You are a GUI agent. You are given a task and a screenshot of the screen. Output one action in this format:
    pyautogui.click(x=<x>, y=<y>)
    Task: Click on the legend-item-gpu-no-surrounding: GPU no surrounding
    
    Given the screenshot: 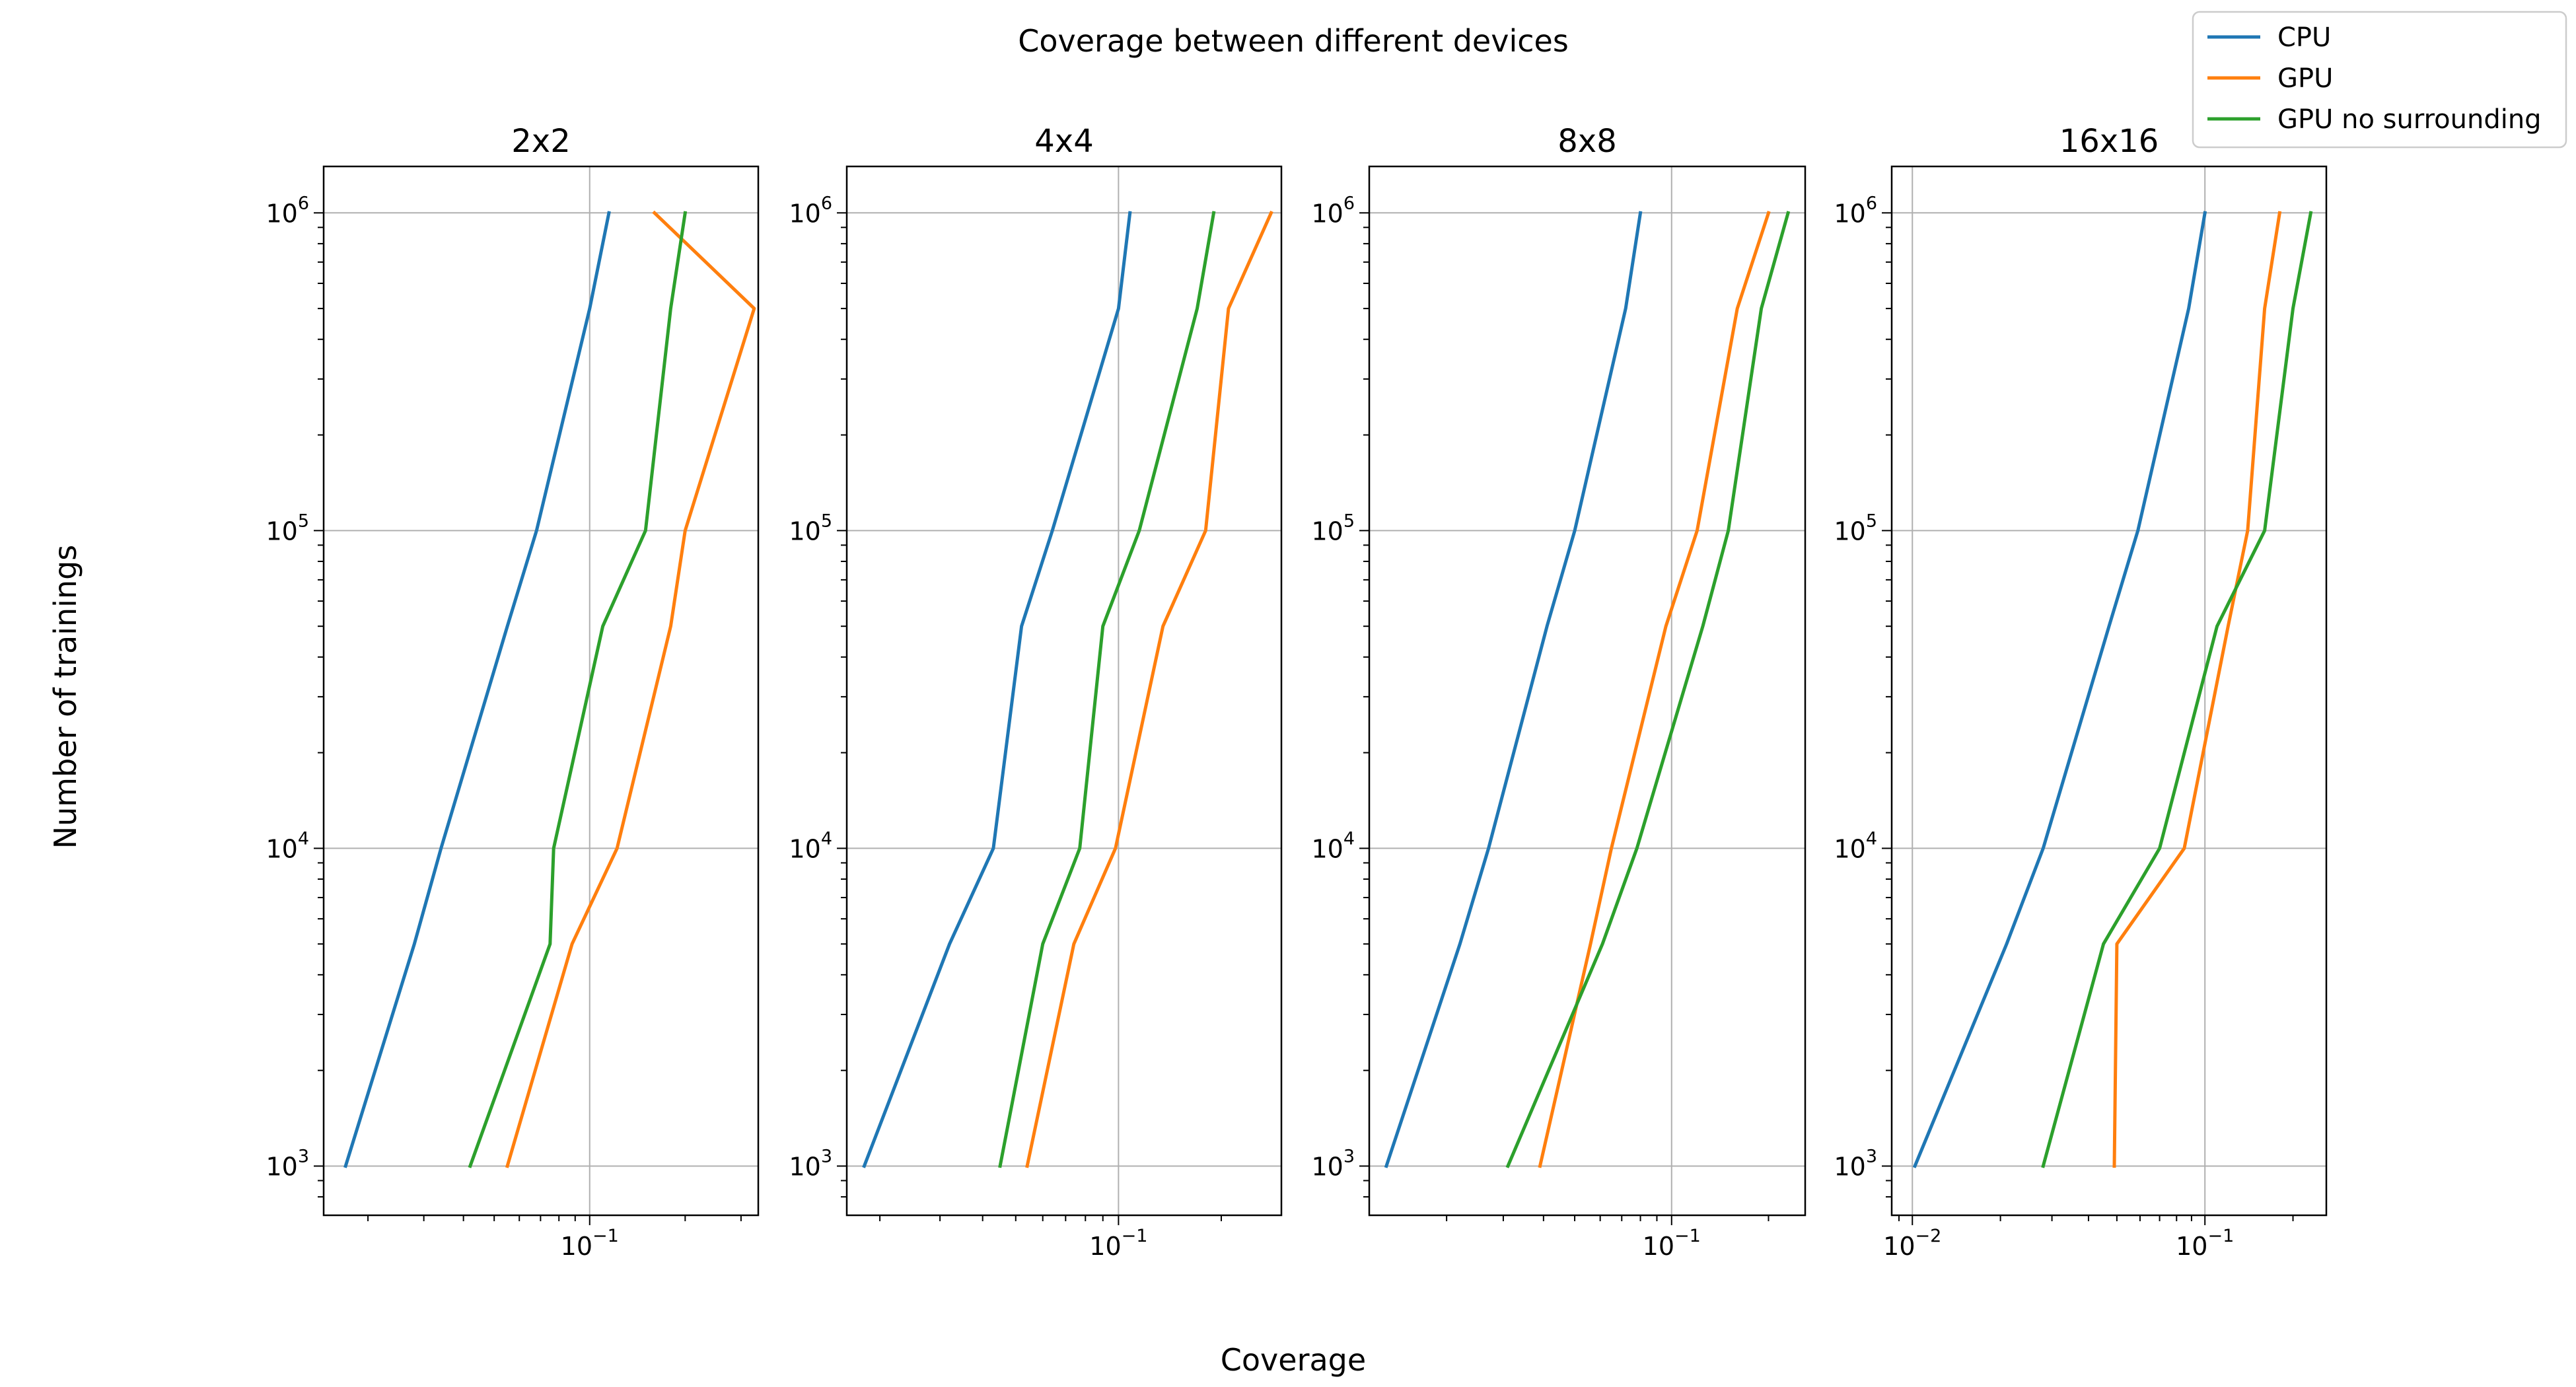 What is the action you would take?
    pyautogui.click(x=2374, y=119)
    